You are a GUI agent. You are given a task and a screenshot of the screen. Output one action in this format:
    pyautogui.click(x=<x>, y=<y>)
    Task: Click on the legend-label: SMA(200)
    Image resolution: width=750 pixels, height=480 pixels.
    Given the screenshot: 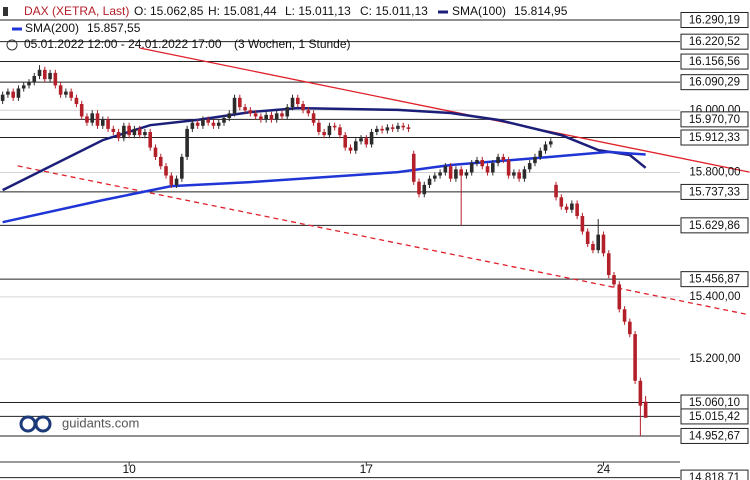 What is the action you would take?
    pyautogui.click(x=52, y=28)
    